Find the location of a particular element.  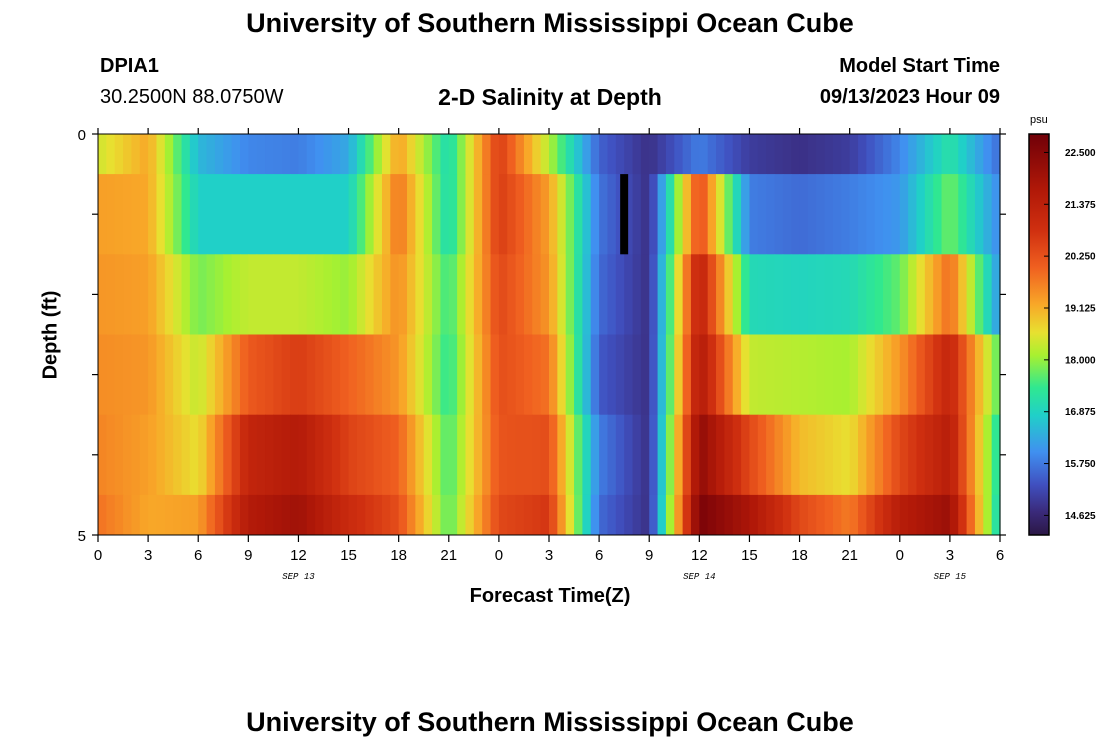

colorbar-tick-label: 15.750 is located at coordinates (1080, 464).